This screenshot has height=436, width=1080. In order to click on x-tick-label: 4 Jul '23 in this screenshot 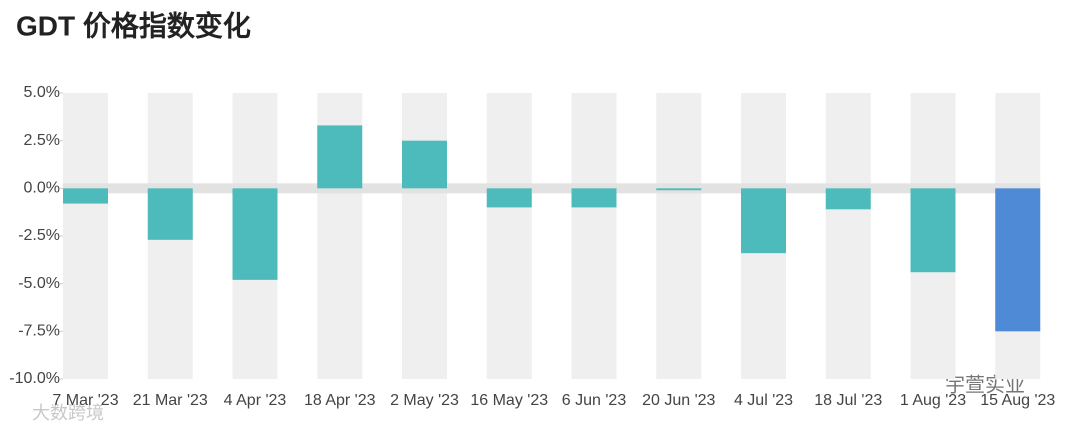, I will do `click(763, 400)`.